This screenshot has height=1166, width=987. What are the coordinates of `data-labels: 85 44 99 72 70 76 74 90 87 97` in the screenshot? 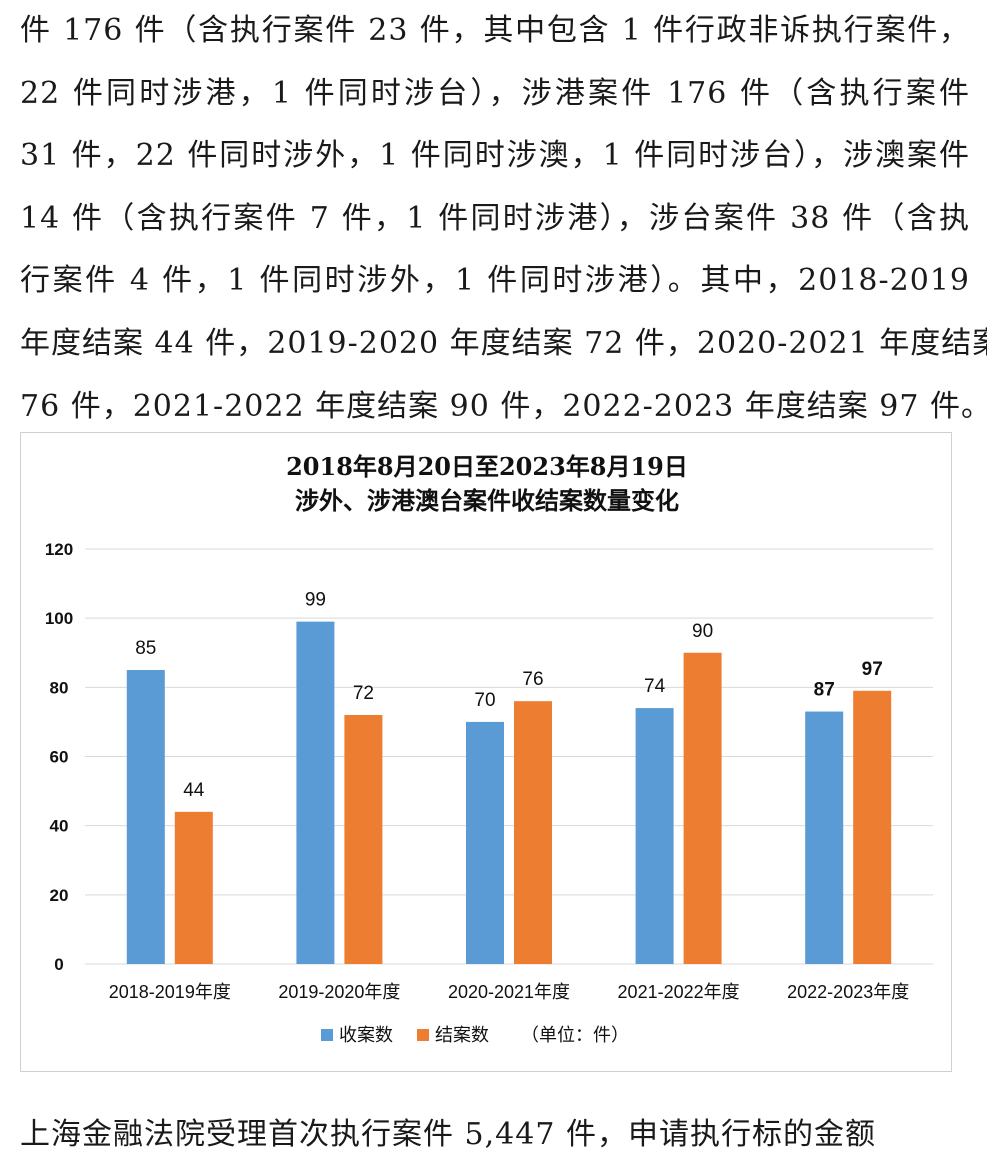 It's located at (509, 695).